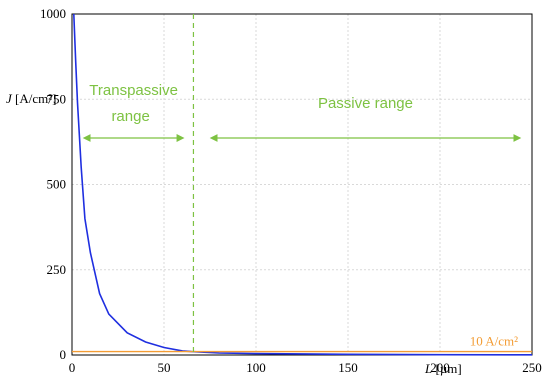 Image resolution: width=545 pixels, height=379 pixels. I want to click on y-tick-label: 250, so click(57, 269).